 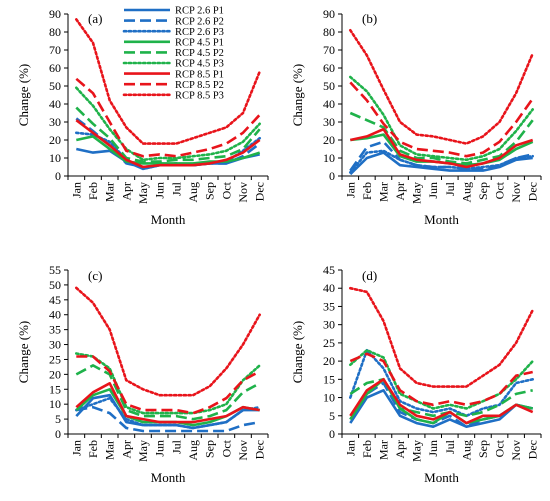 What do you see at coordinates (199, 11) in the screenshot?
I see `legend-entry: RCP 2.6 P1` at bounding box center [199, 11].